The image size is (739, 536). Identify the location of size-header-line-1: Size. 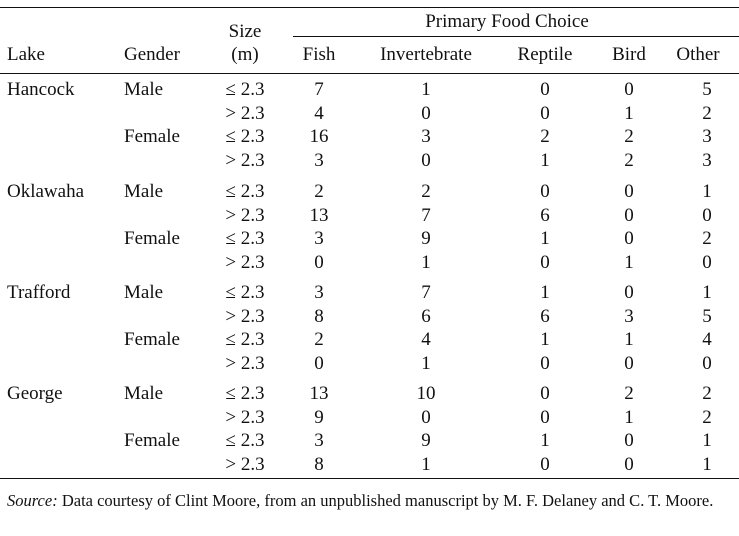
(245, 31).